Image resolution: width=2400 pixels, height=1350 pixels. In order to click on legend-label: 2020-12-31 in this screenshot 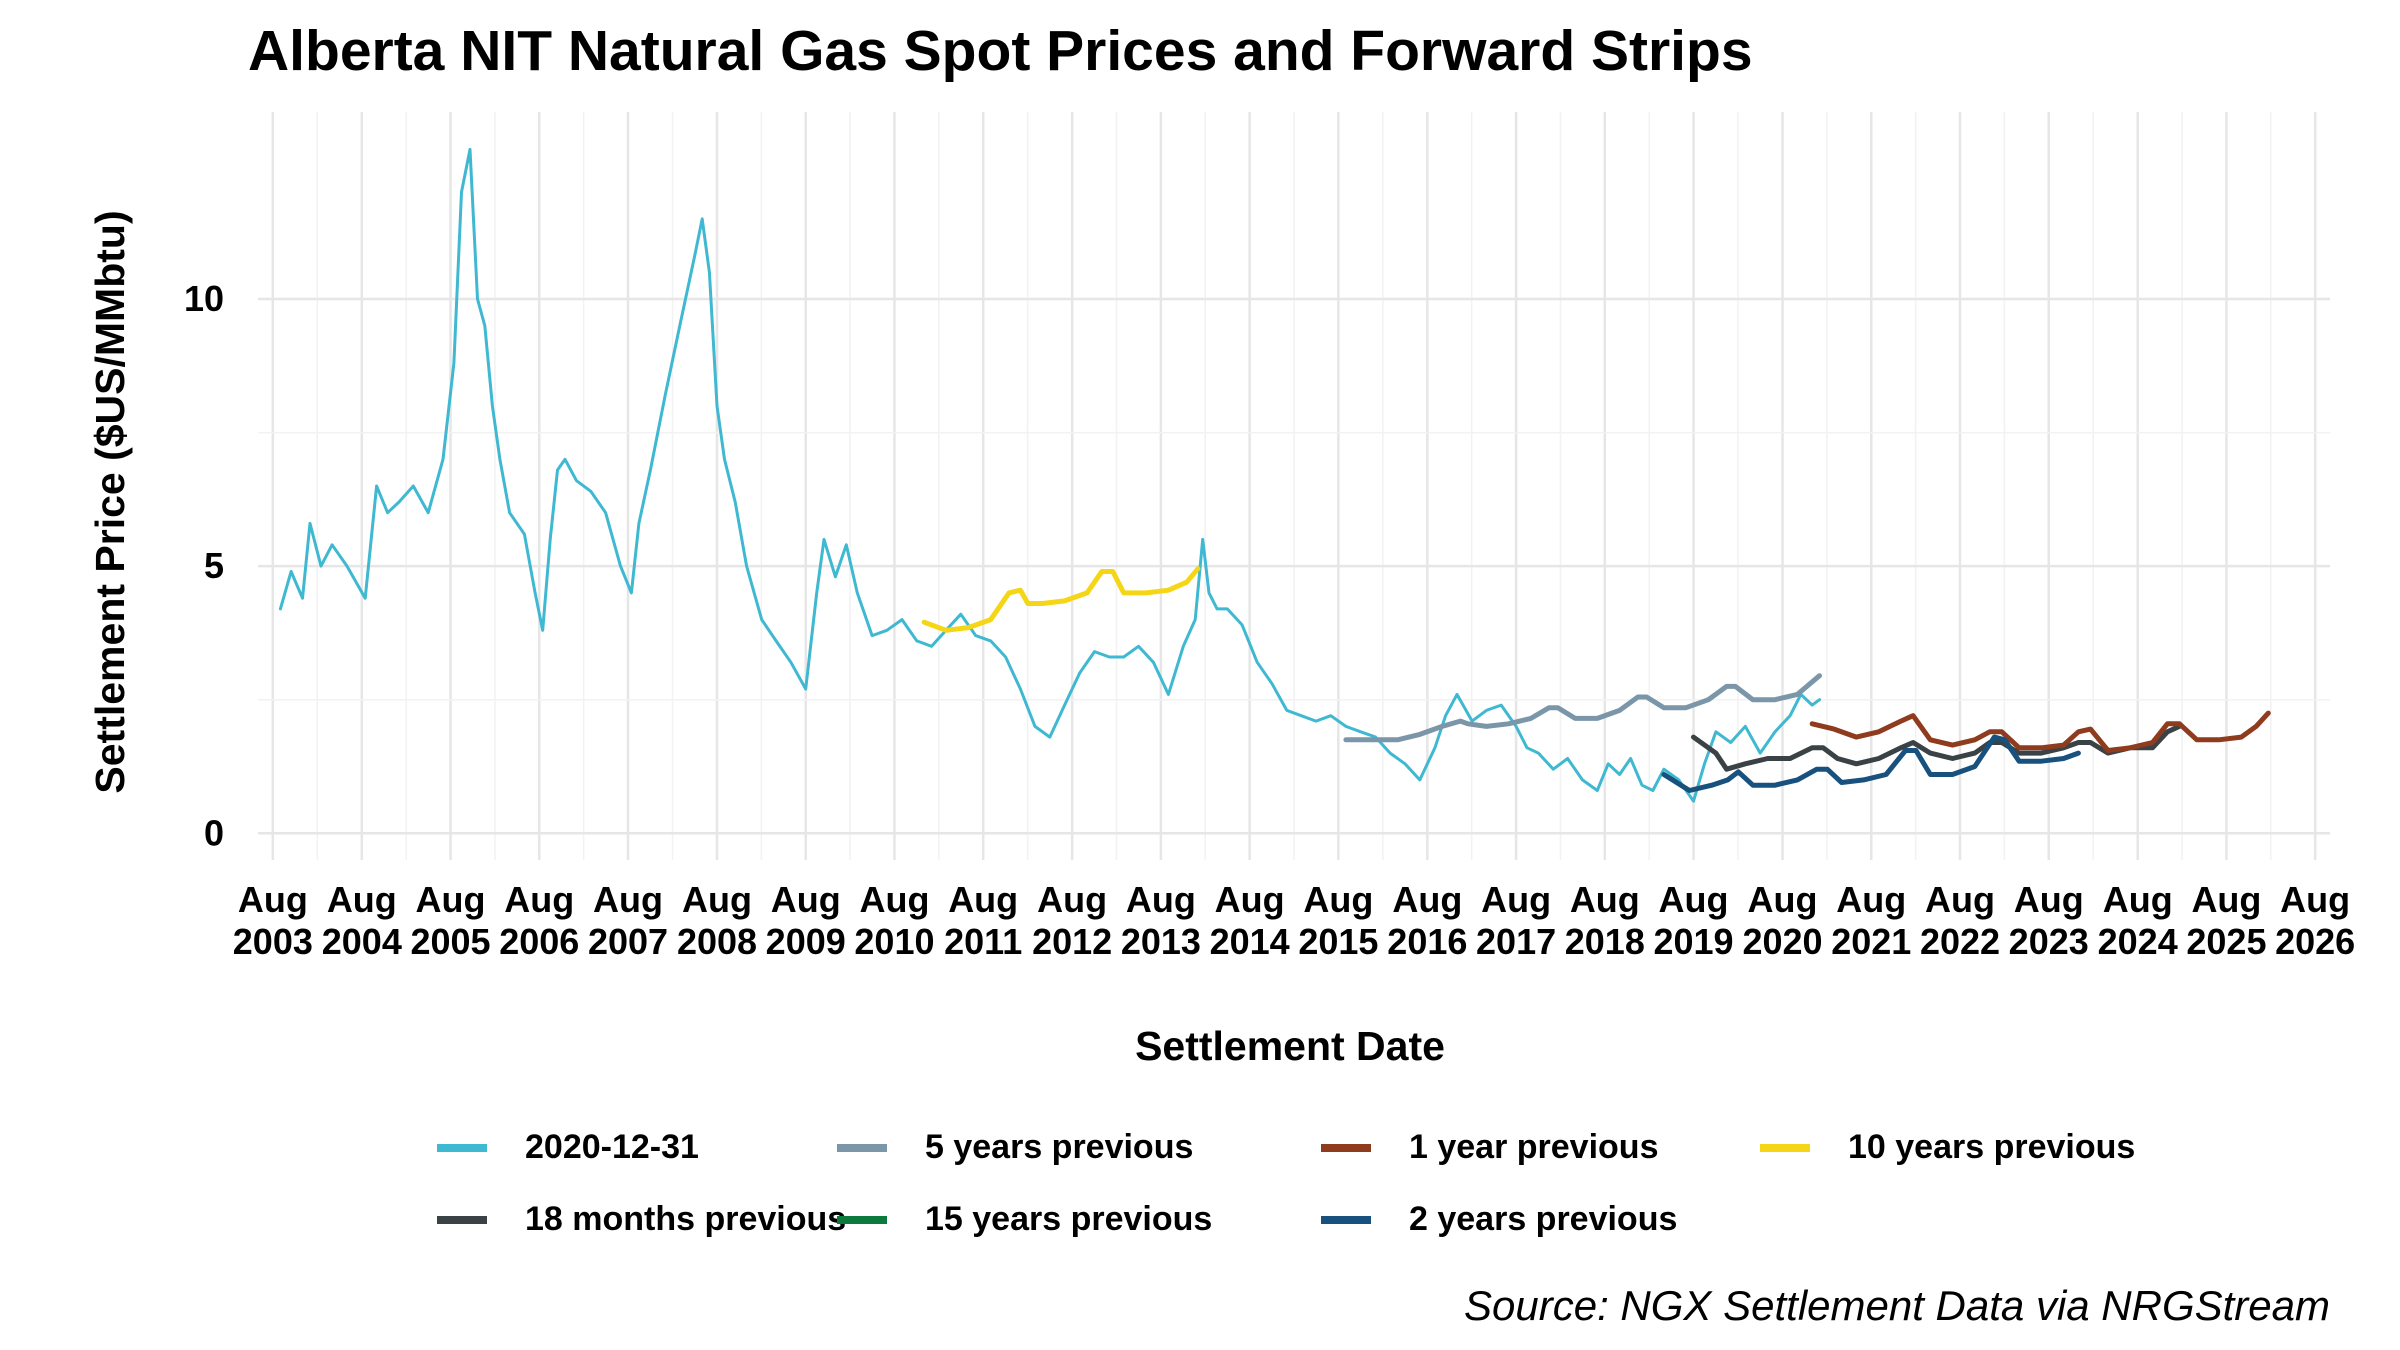, I will do `click(612, 1147)`.